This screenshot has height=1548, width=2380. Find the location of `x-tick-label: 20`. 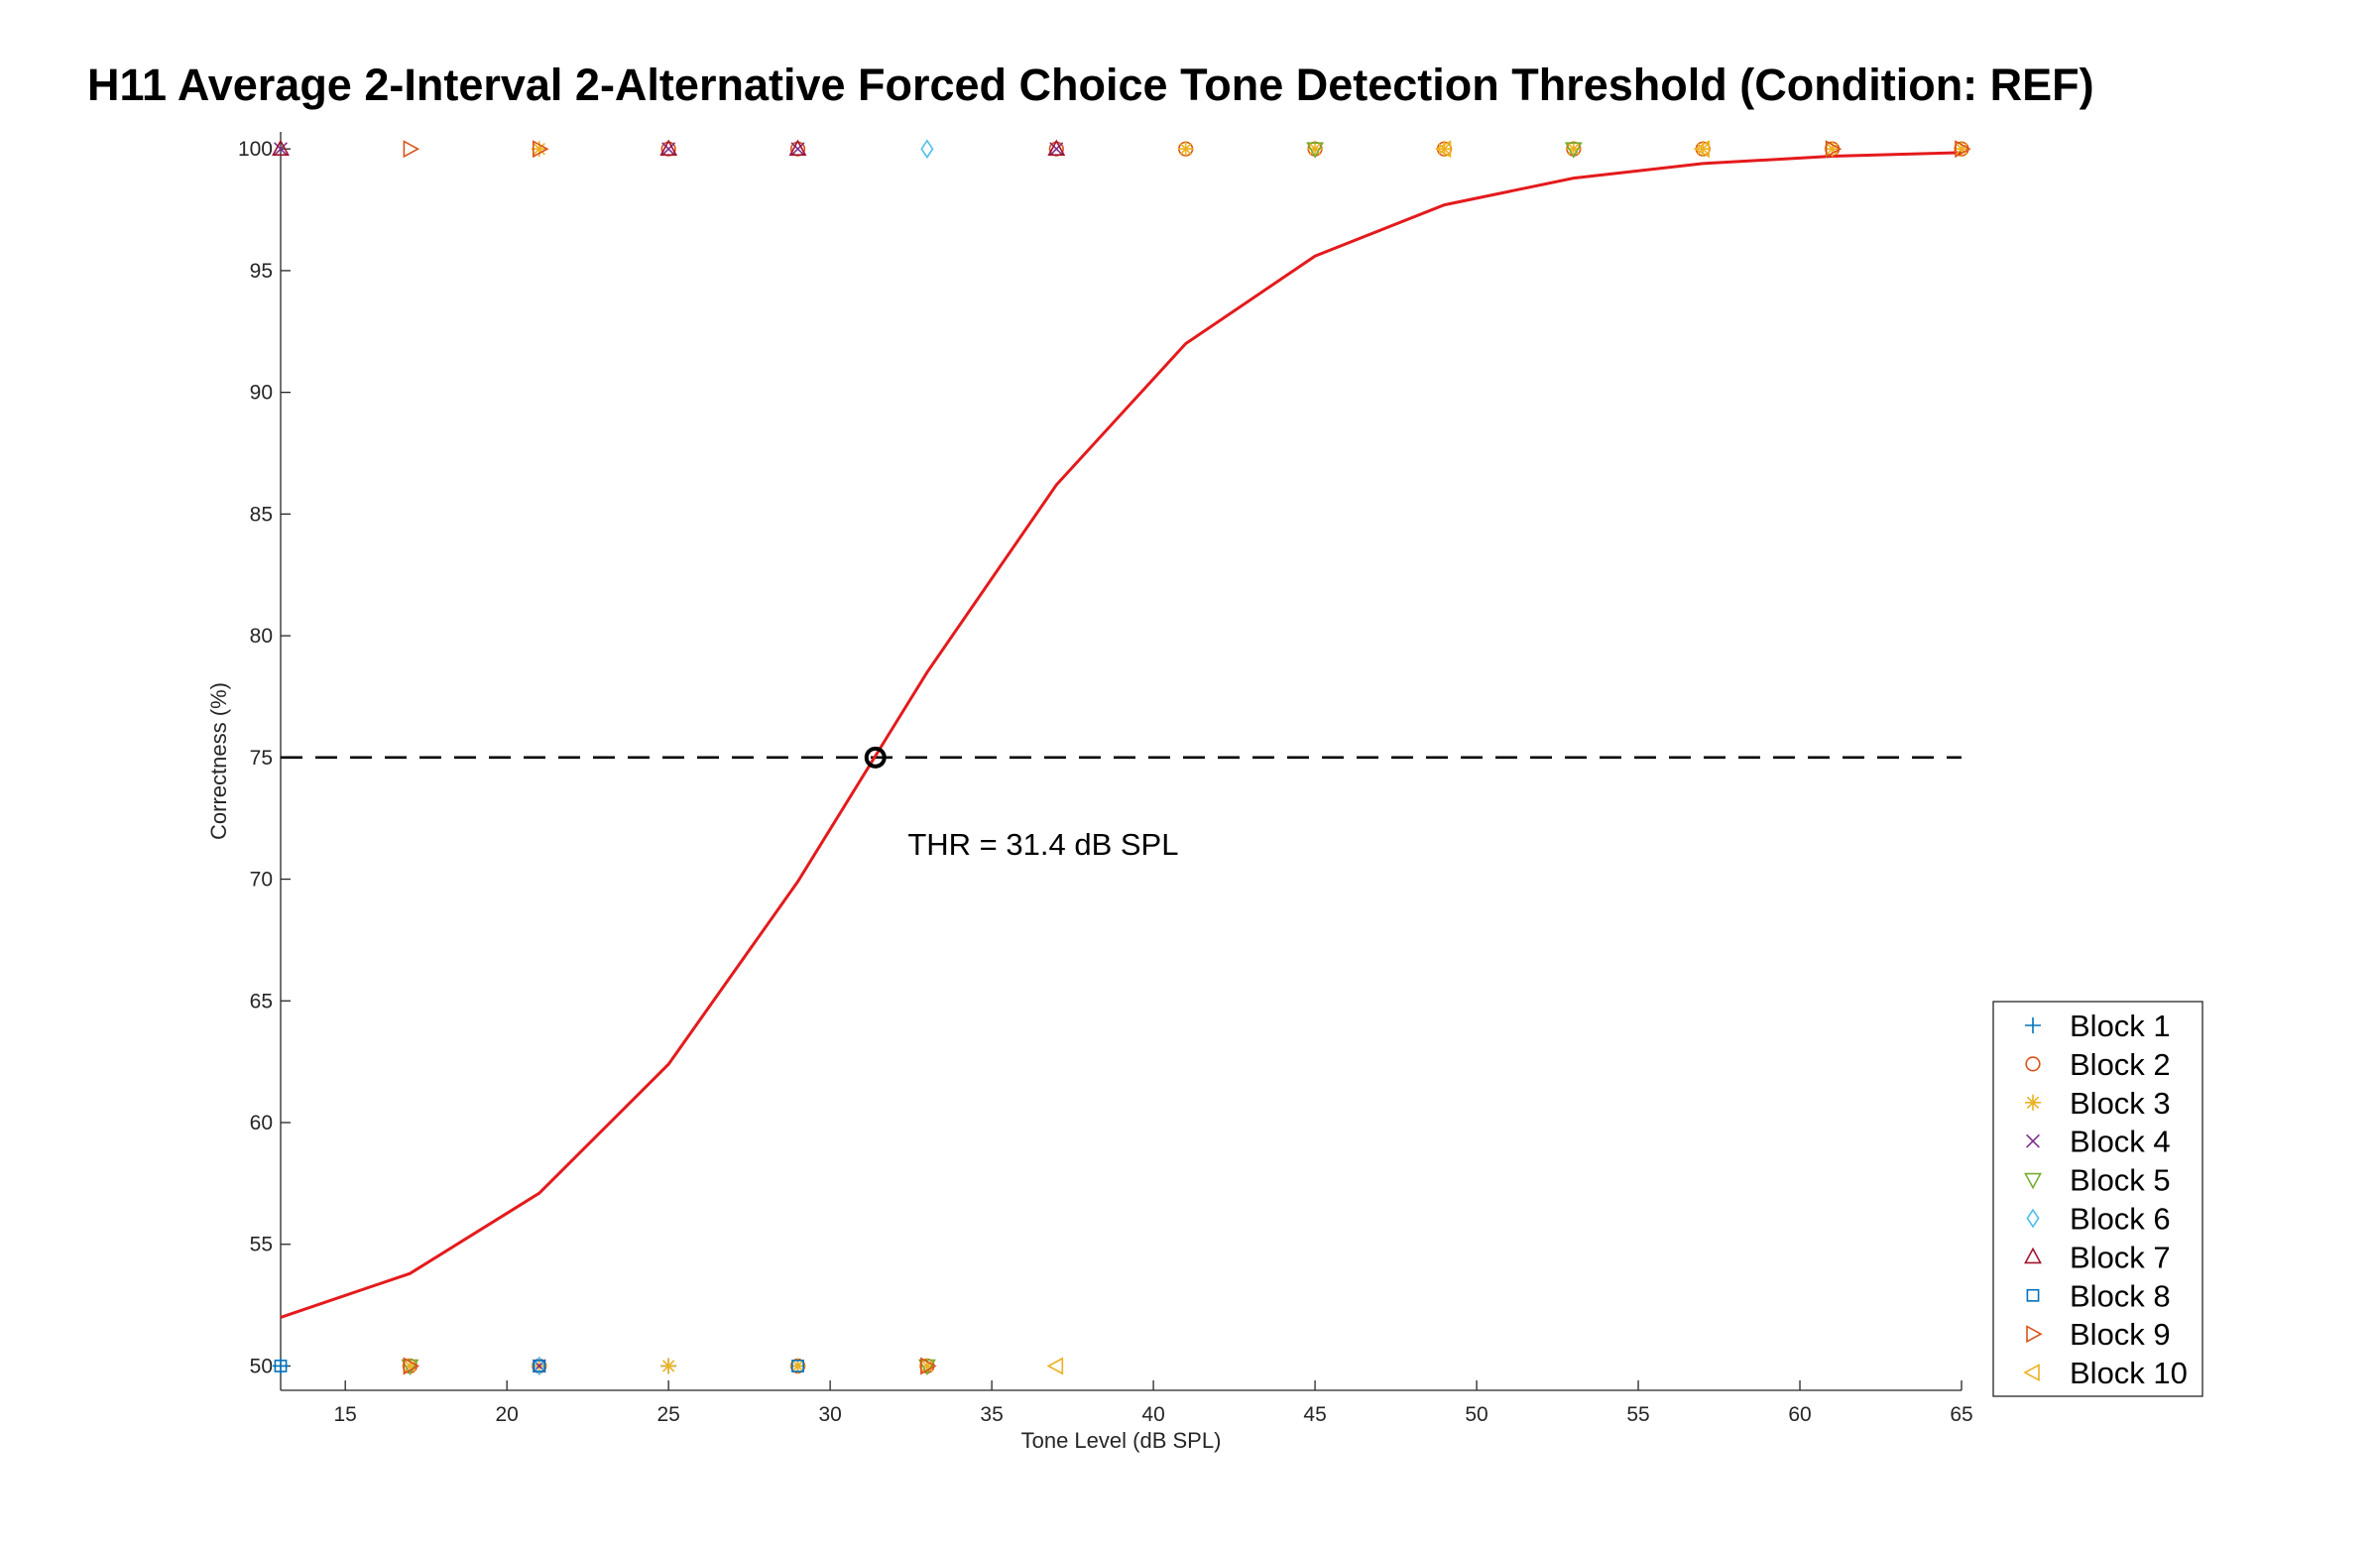

x-tick-label: 20 is located at coordinates (506, 1415).